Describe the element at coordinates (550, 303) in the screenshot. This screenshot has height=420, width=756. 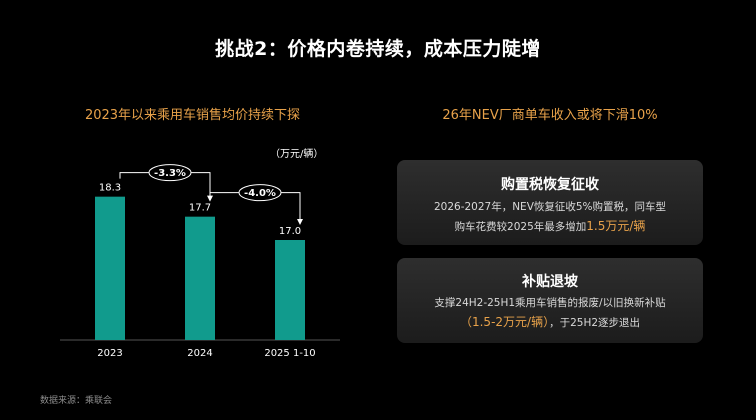
I see `card-line: 支撑24H2-25H1乘用车销售的报废/以旧换新补贴` at that location.